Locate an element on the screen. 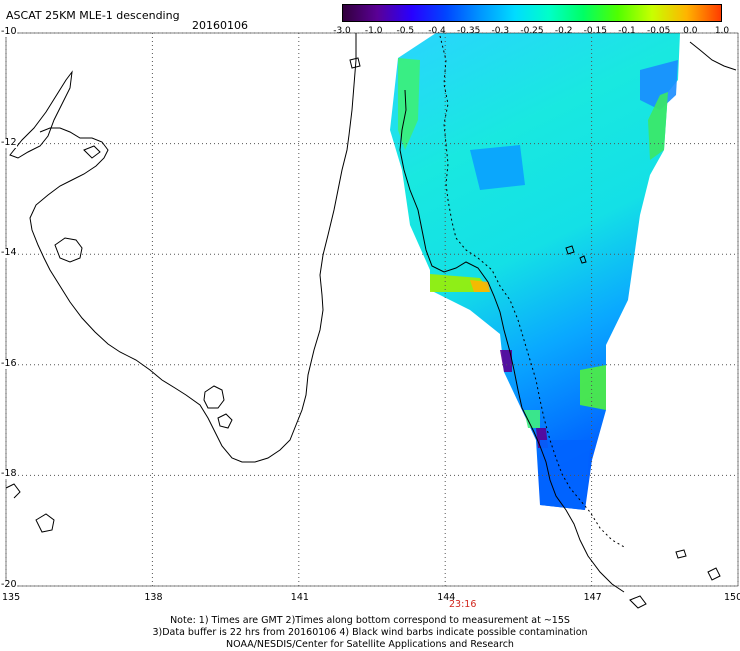  colorbar-tick-label: -0.4 is located at coordinates (437, 31).